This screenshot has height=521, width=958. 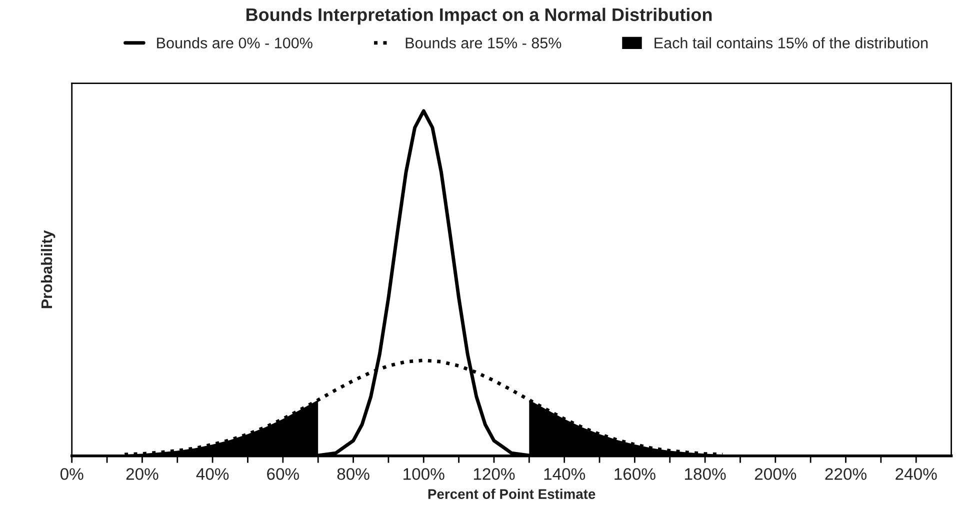 What do you see at coordinates (635, 474) in the screenshot?
I see `x-tick-label: 160%` at bounding box center [635, 474].